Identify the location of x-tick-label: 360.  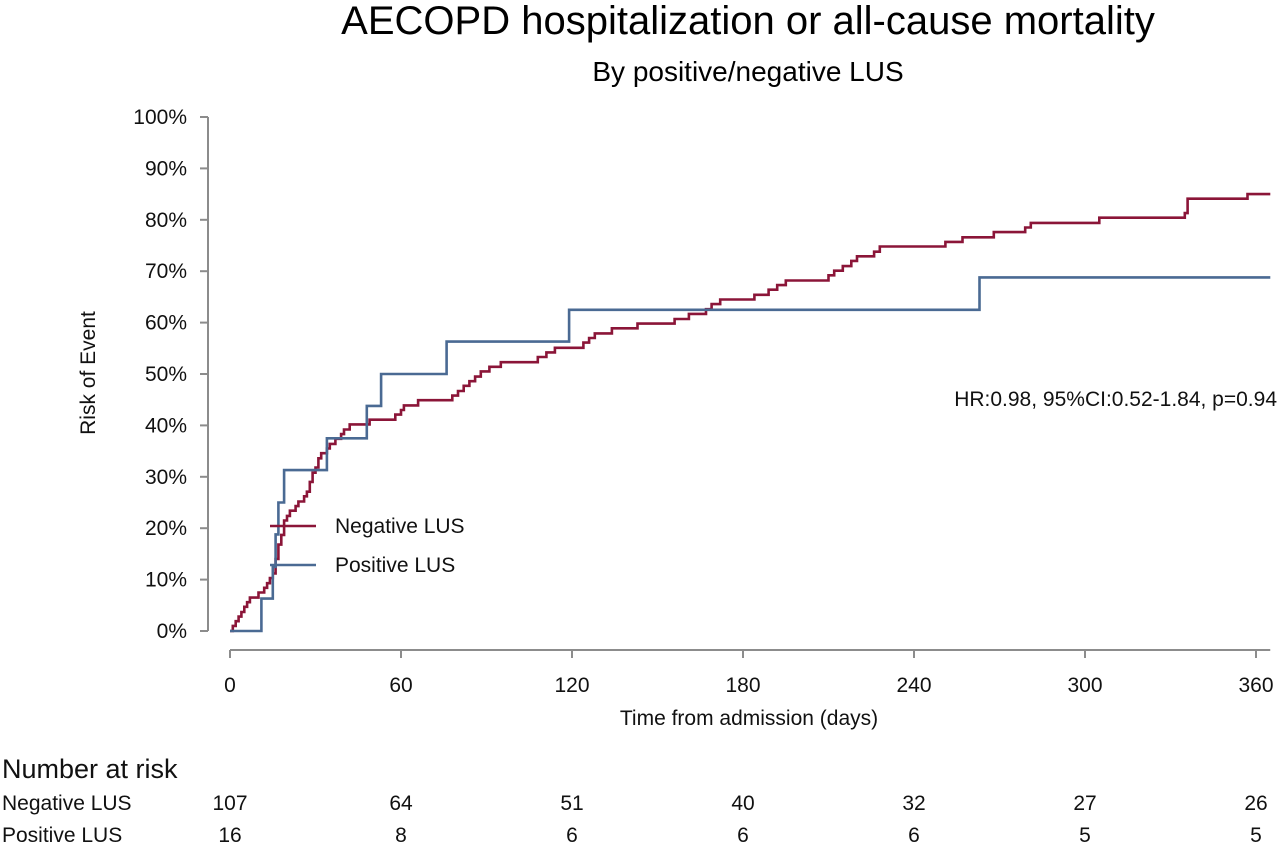
(1255, 685).